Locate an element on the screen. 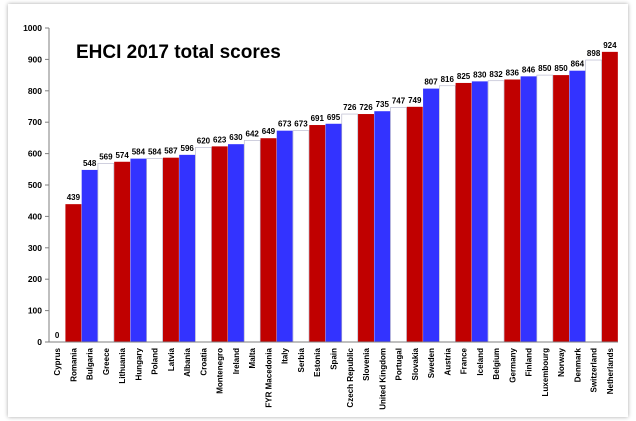  category-label: Poland is located at coordinates (155, 361).